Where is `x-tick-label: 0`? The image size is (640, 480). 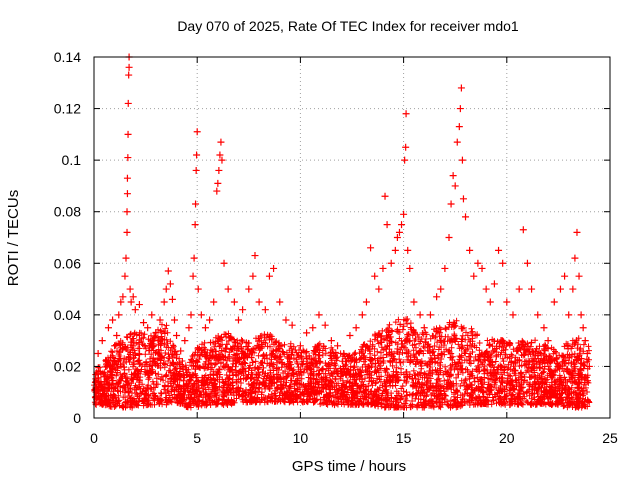 x-tick-label: 0 is located at coordinates (94, 438).